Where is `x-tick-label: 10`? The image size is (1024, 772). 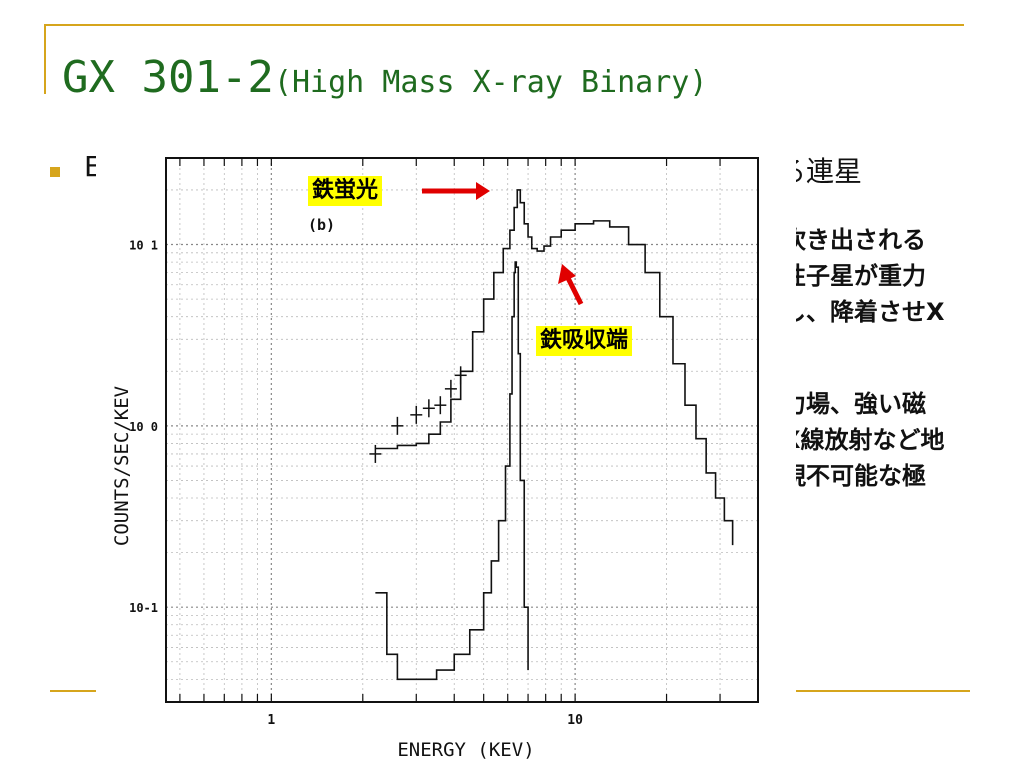
x-tick-label: 10 is located at coordinates (575, 720).